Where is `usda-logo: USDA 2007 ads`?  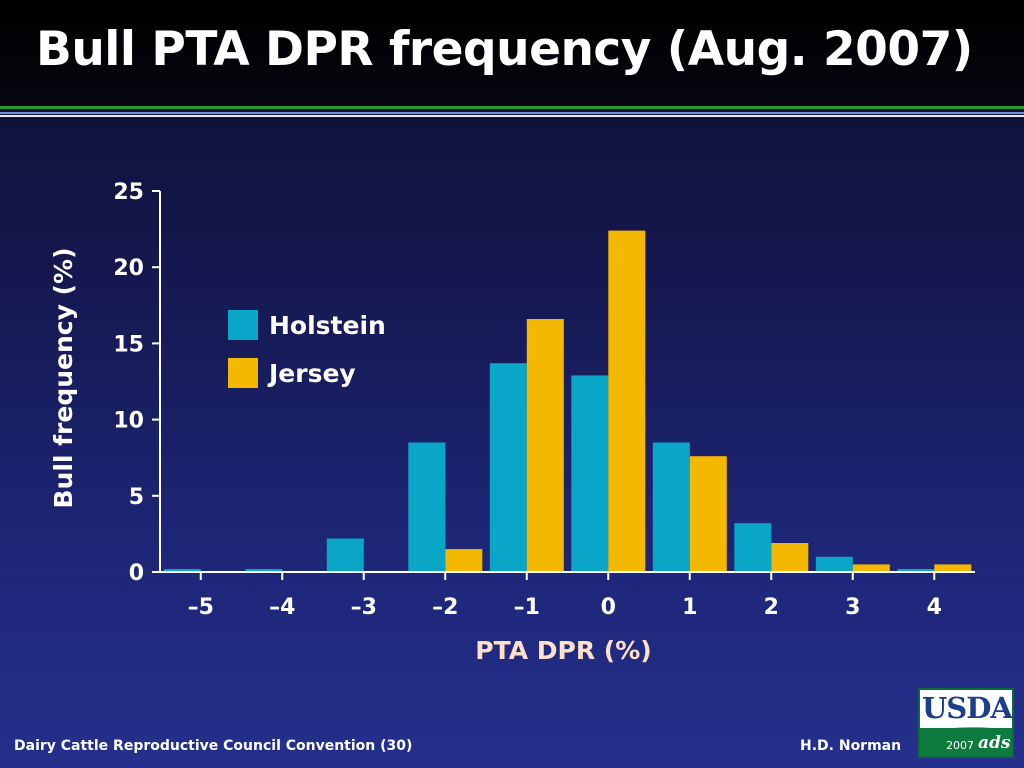 usda-logo: USDA 2007 ads is located at coordinates (966, 723).